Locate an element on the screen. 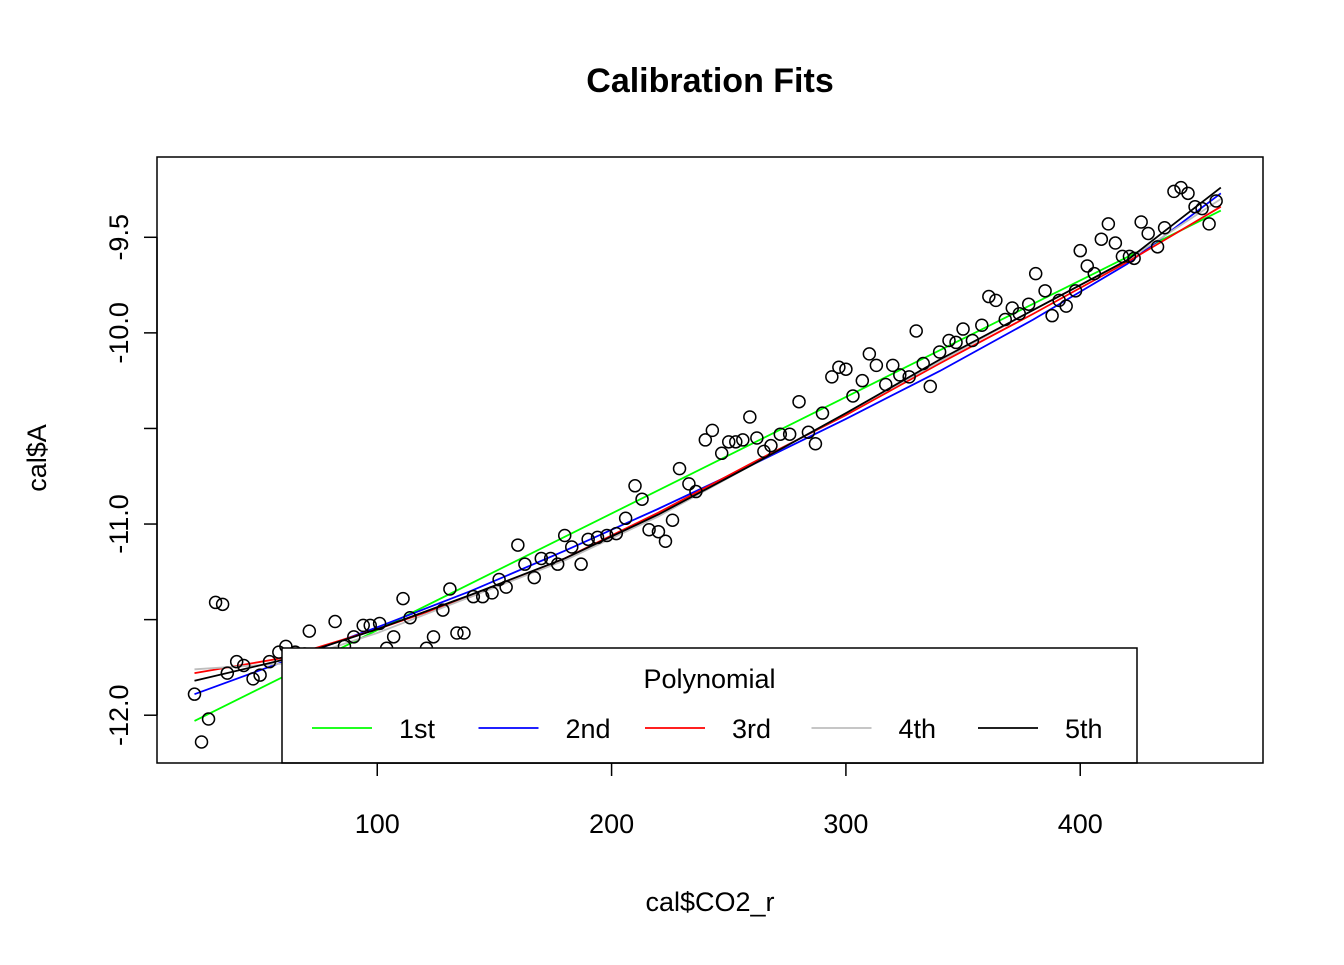 Image resolution: width=1344 pixels, height=965 pixels. legend-entry-4th: 4th is located at coordinates (918, 729).